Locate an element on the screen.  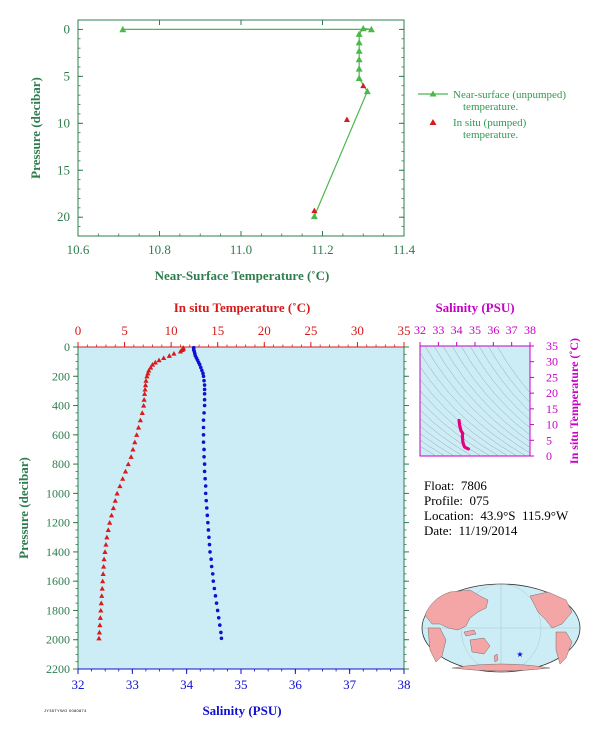
profile-salinity-tick-label: 34 is located at coordinates (187, 684).